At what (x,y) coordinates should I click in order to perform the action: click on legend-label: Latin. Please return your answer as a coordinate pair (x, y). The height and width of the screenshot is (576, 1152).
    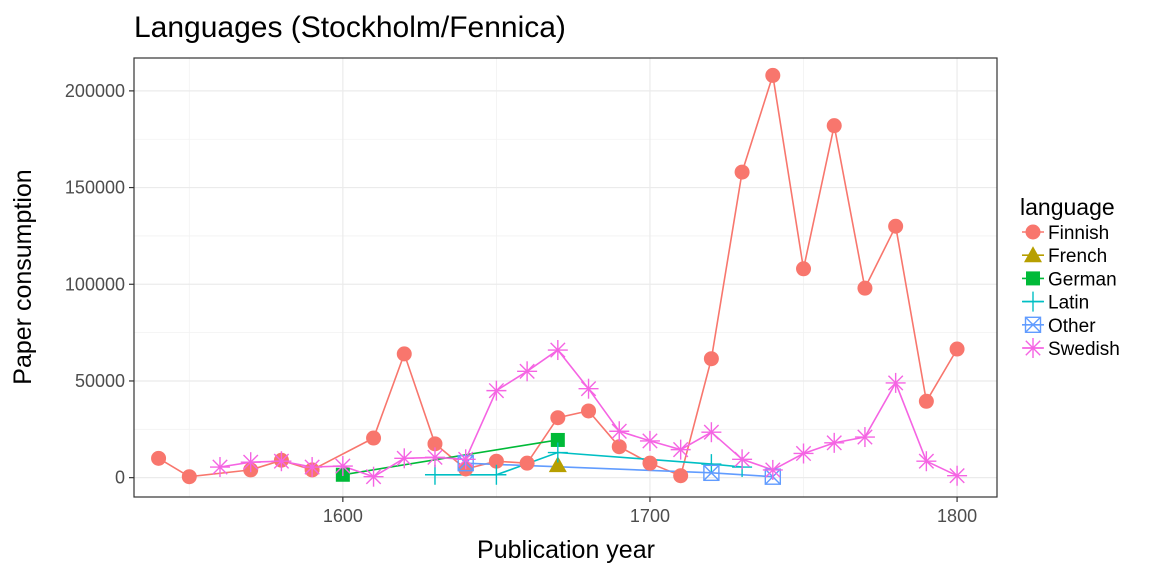
    Looking at the image, I should click on (1068, 303).